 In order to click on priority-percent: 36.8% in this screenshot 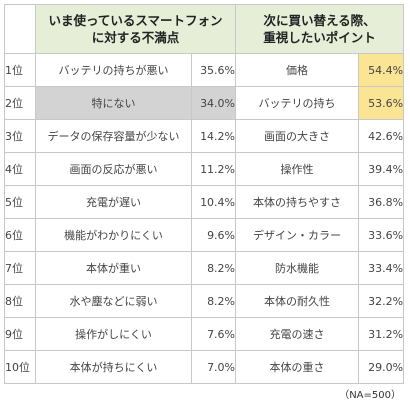, I will do `click(381, 202)`.